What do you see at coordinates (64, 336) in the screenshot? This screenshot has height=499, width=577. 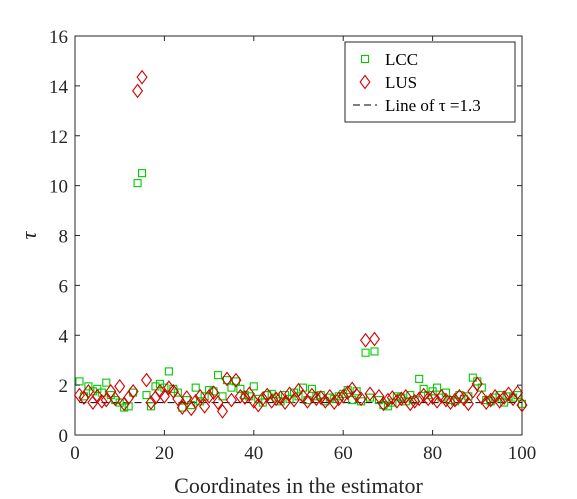 I see `y-tick-label: 4` at bounding box center [64, 336].